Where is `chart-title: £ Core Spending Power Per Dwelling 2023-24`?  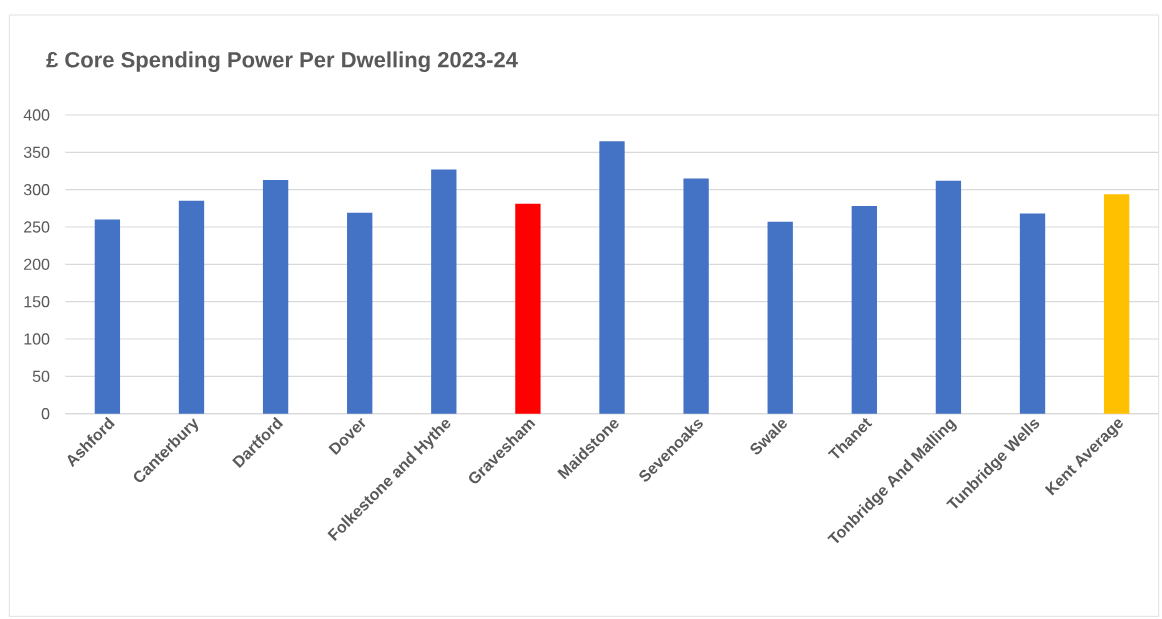 chart-title: £ Core Spending Power Per Dwelling 2023-24 is located at coordinates (282, 61).